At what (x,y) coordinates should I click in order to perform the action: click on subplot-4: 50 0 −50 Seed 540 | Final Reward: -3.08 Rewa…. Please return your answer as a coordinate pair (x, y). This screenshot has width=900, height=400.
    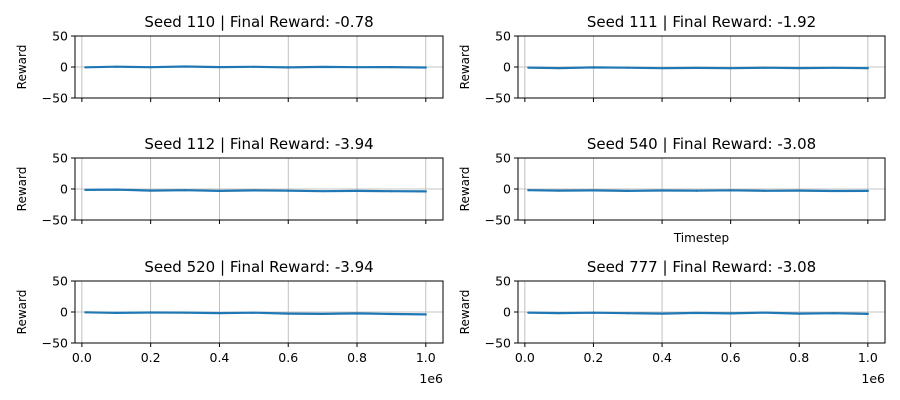
    Looking at the image, I should click on (672, 190).